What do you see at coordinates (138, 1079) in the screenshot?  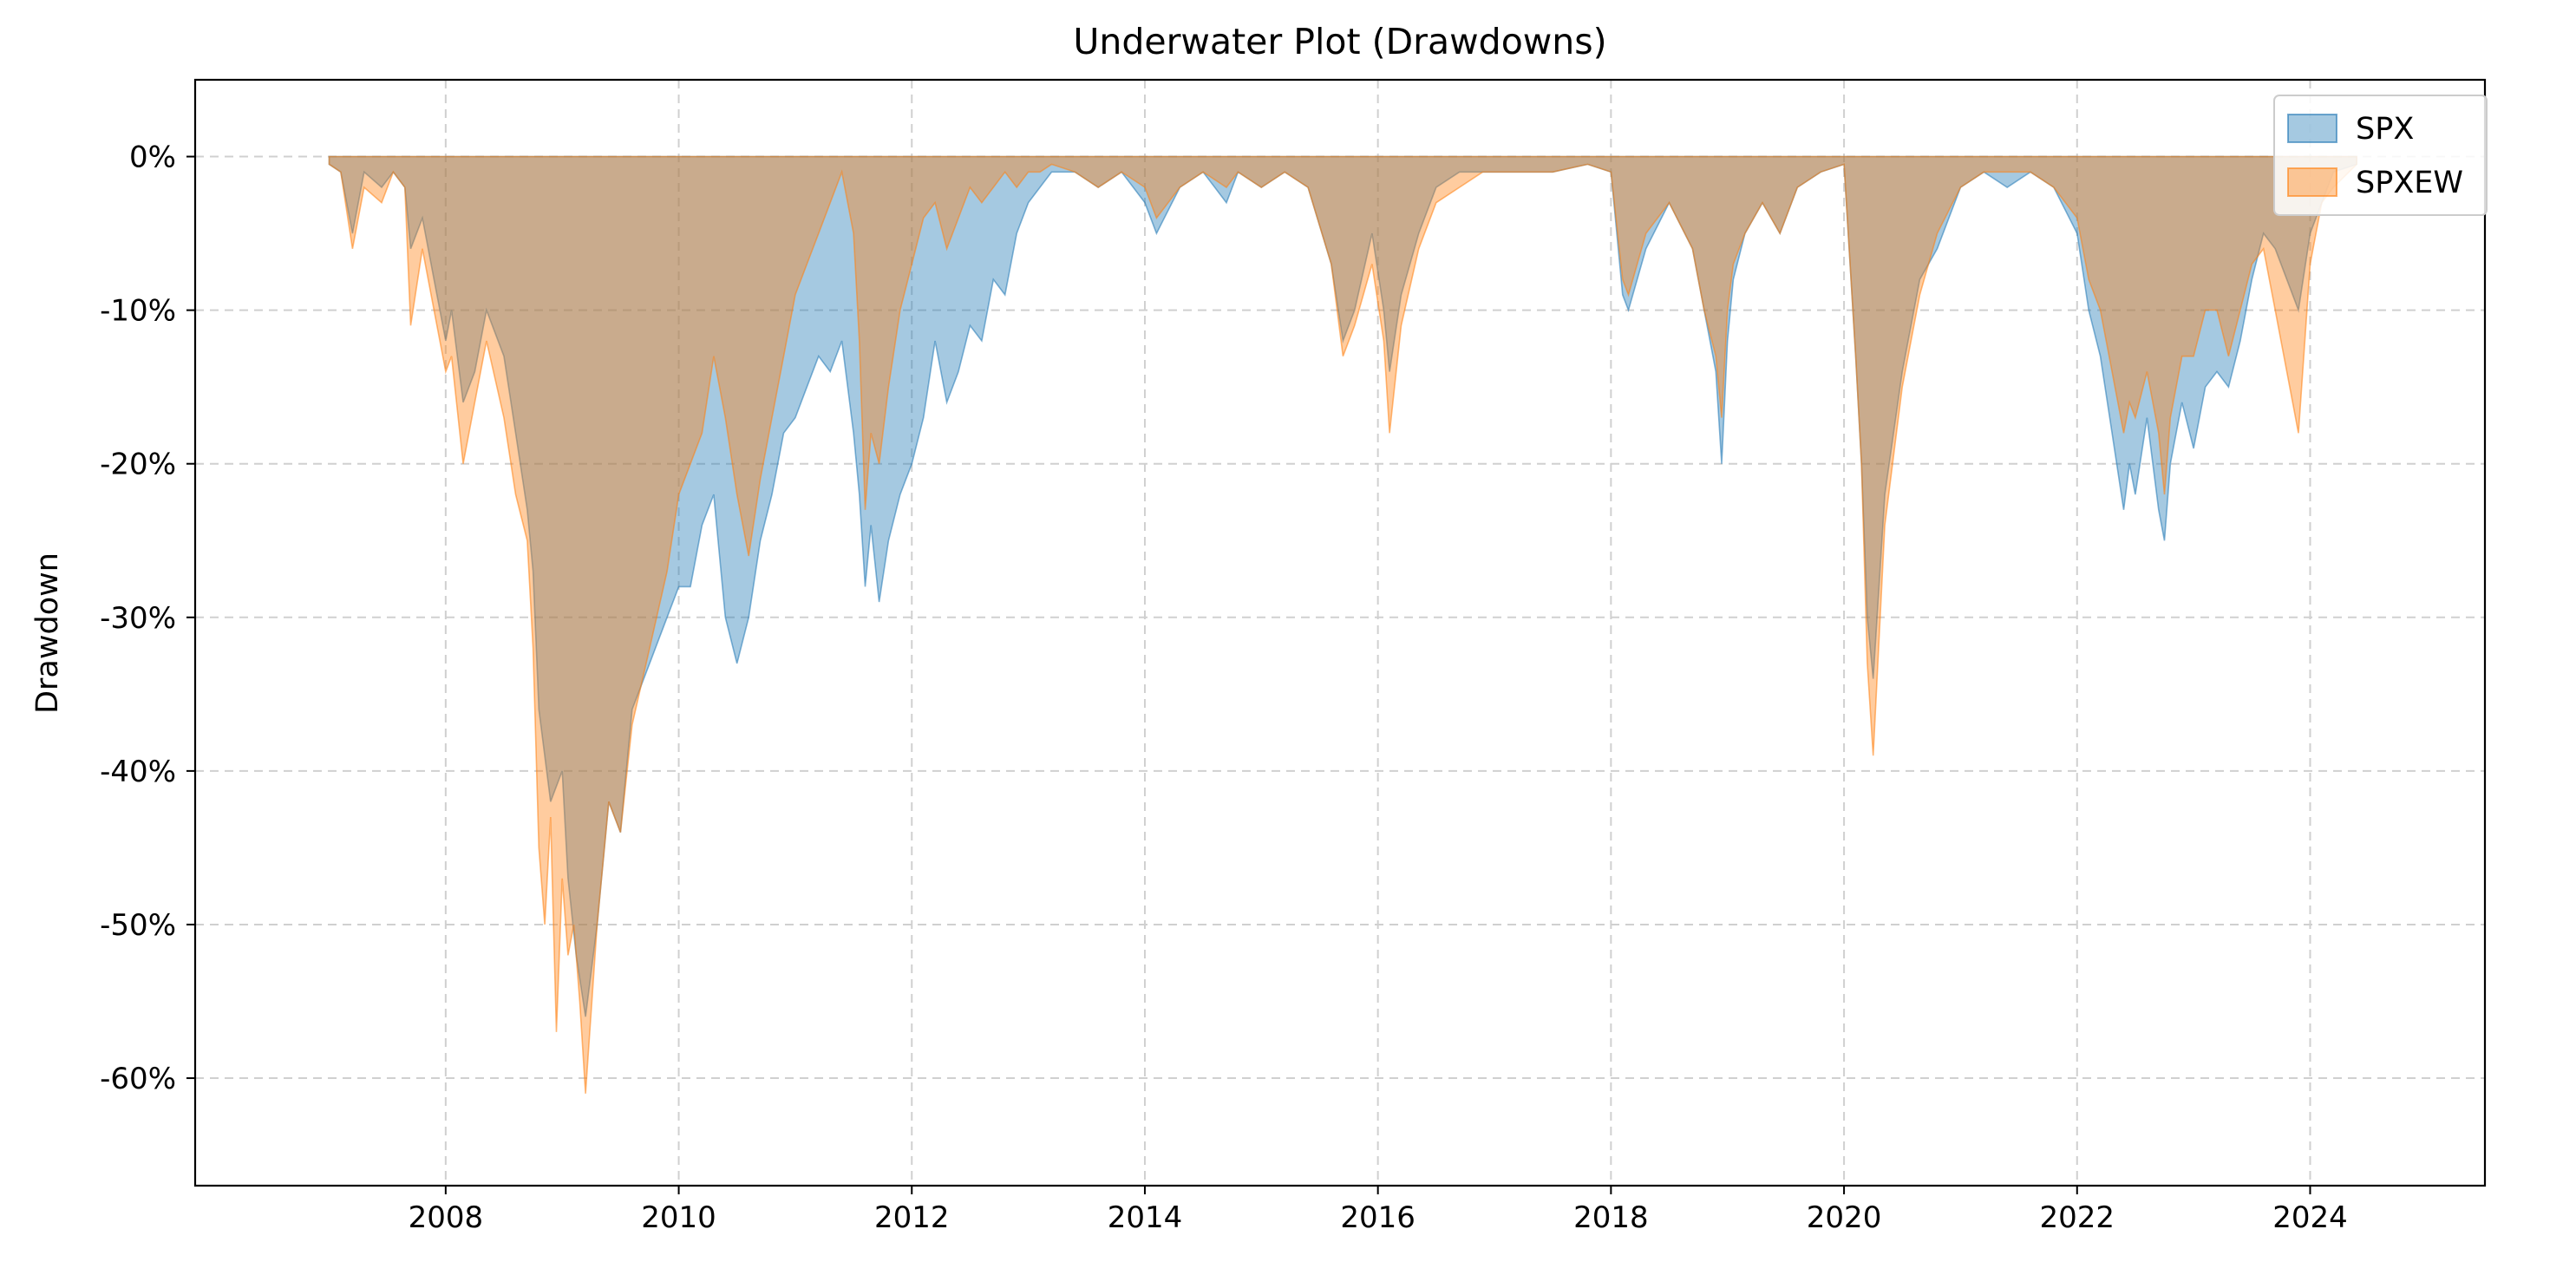 I see `y-tick-label: -60%` at bounding box center [138, 1079].